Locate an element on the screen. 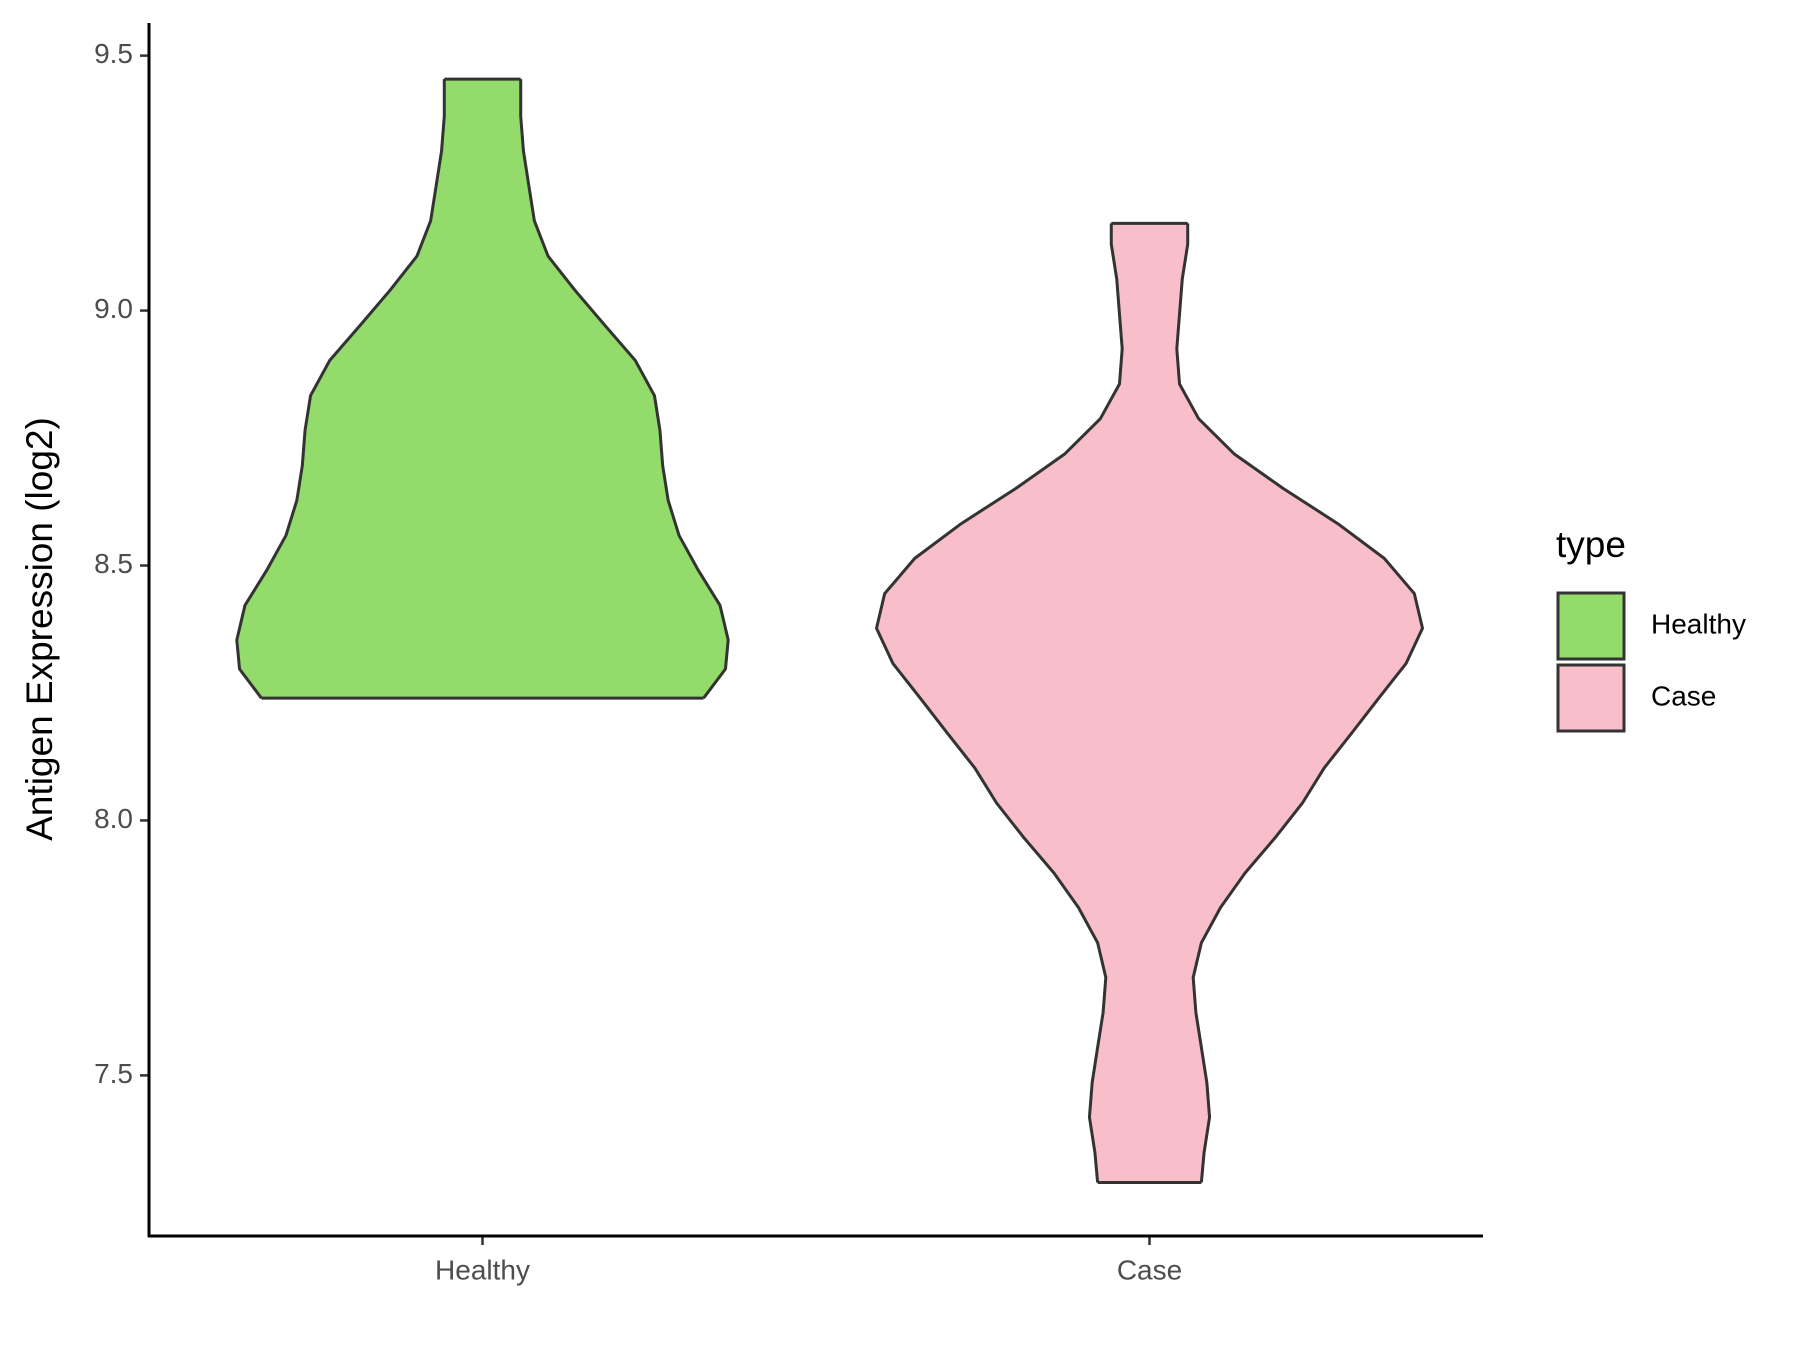 This screenshot has width=1800, height=1350. y-tick-label: 8.0 is located at coordinates (113, 818).